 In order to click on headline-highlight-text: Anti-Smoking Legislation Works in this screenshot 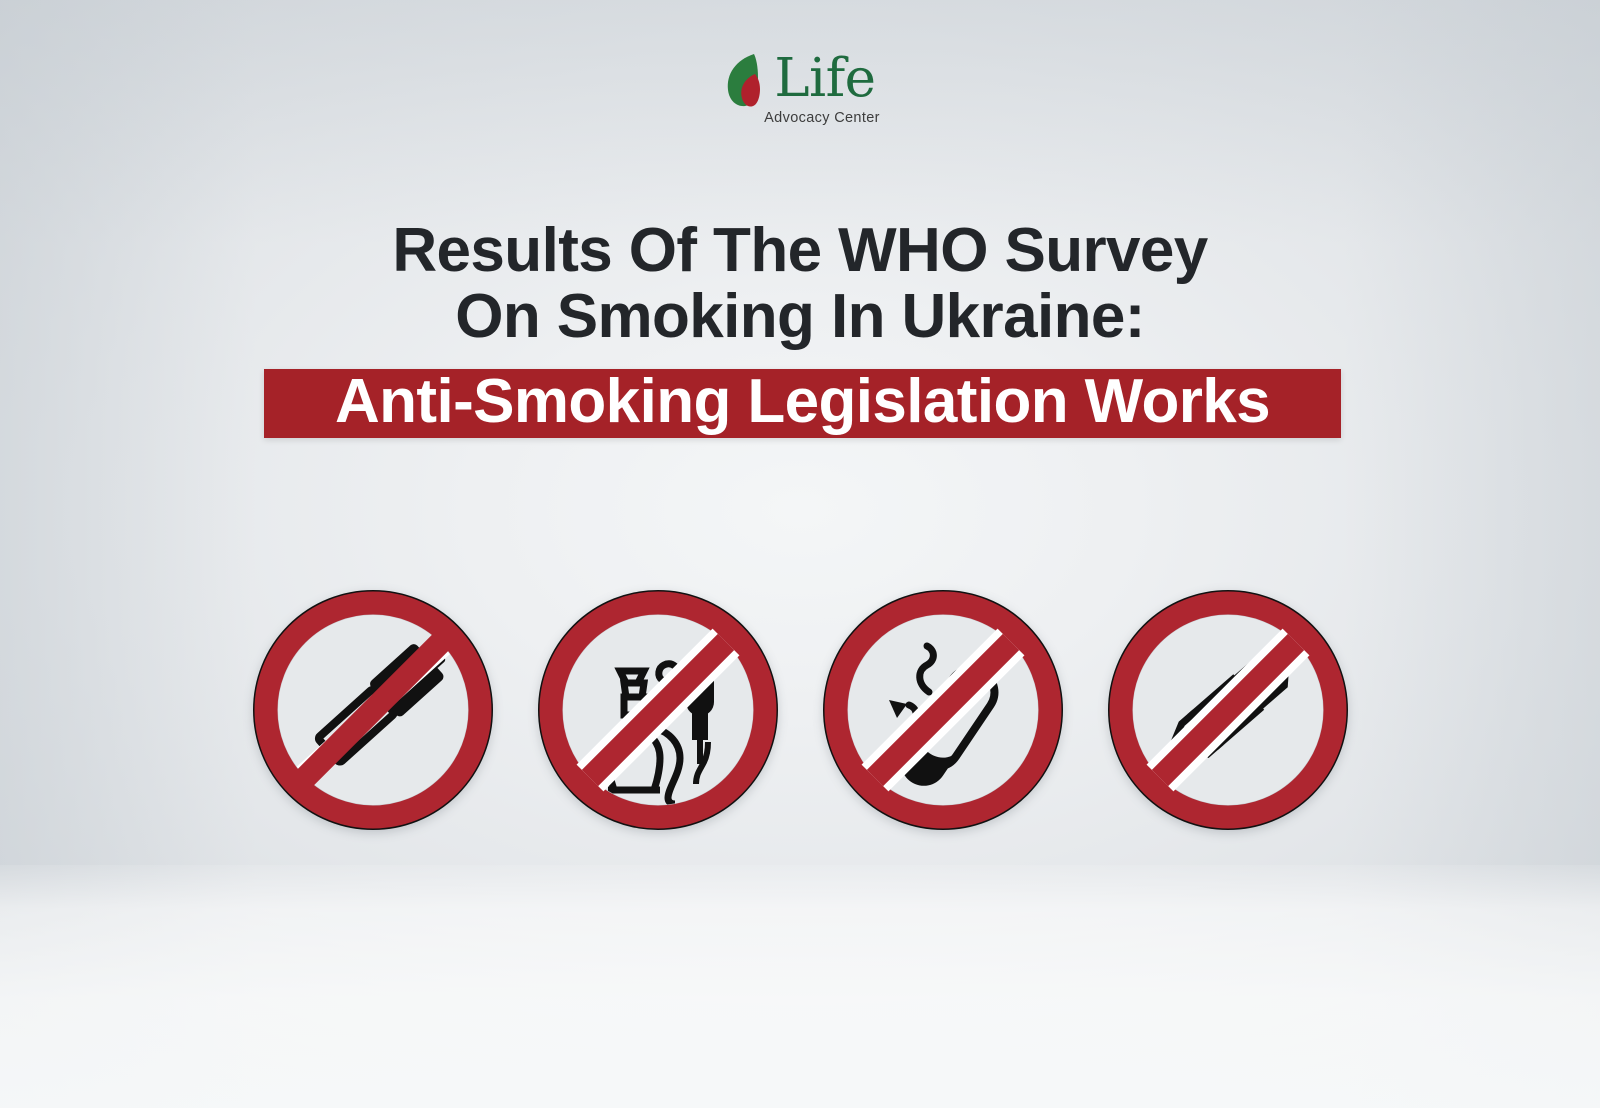, I will do `click(802, 401)`.